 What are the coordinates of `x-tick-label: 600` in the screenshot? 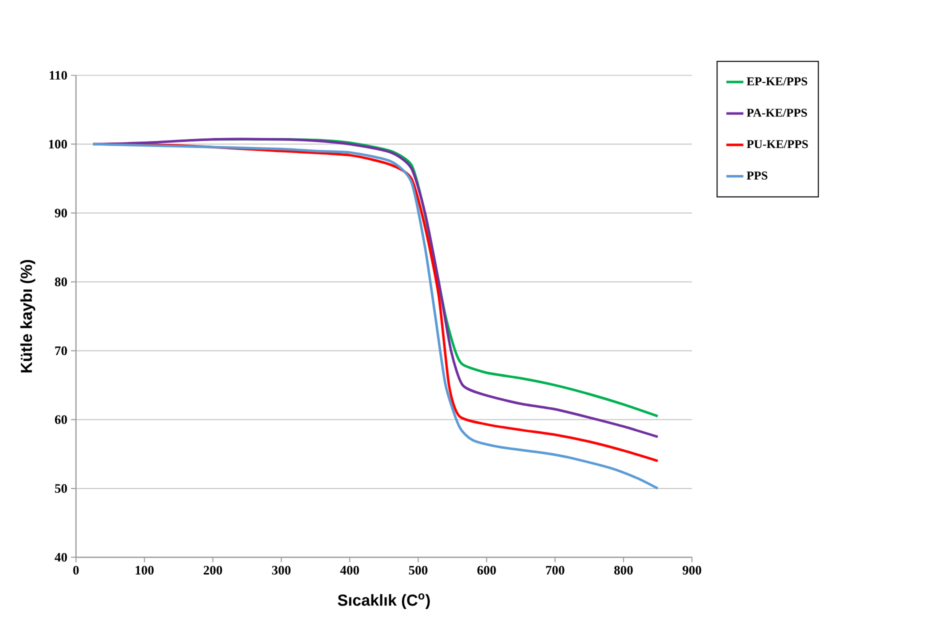 It's located at (486, 570).